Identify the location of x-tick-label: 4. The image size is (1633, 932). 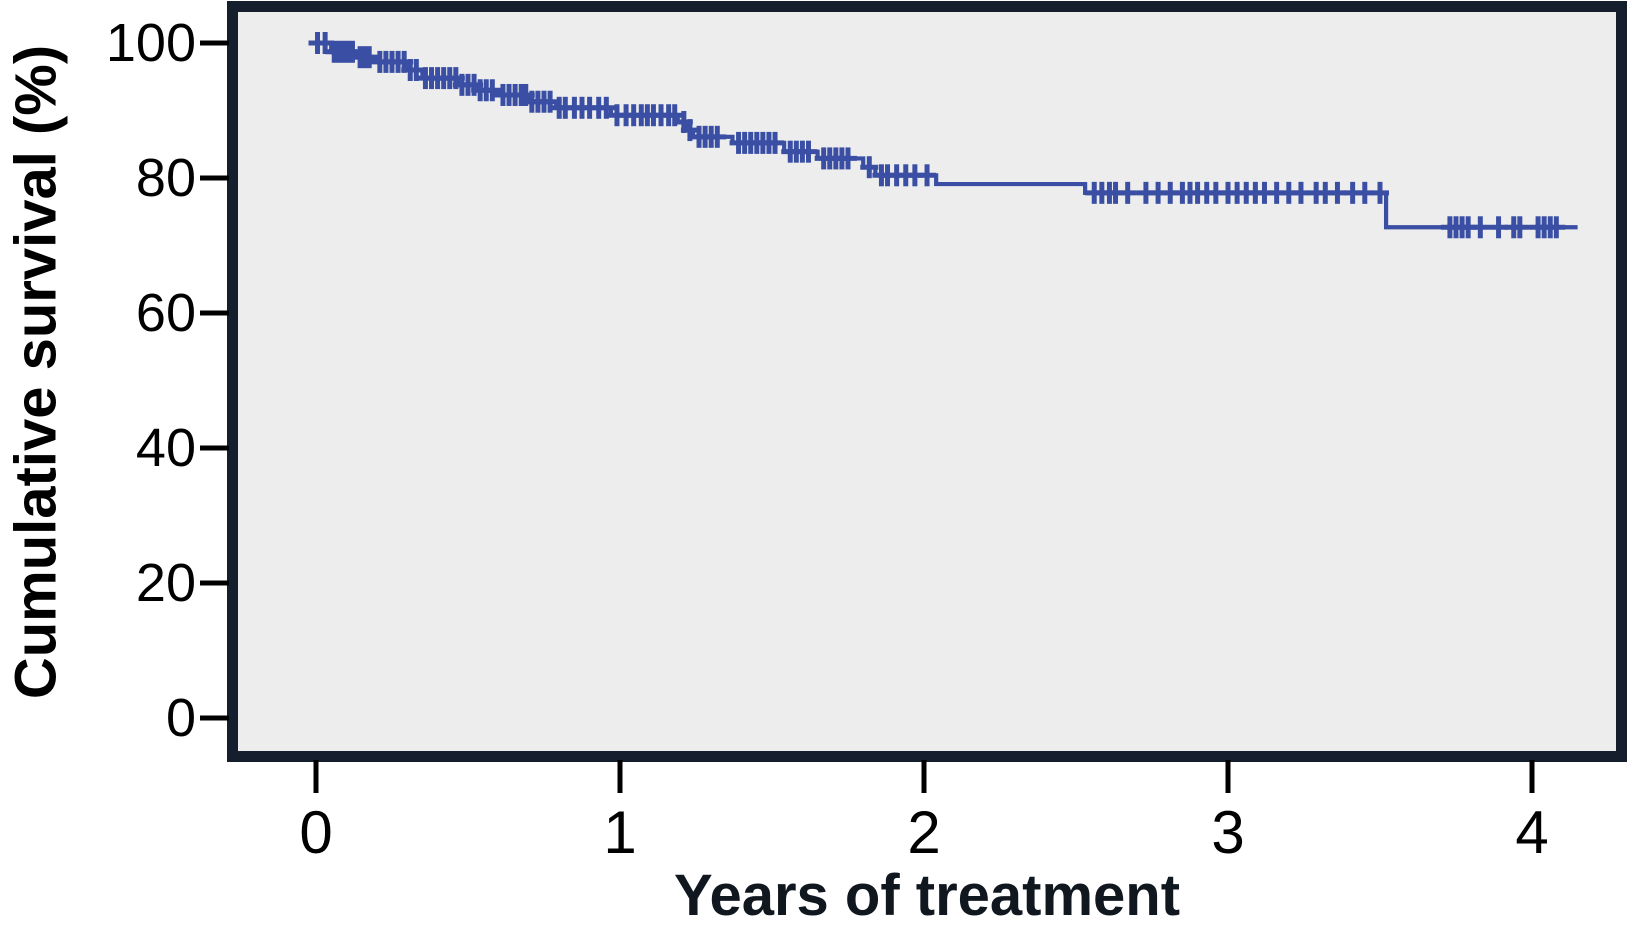
(1532, 832).